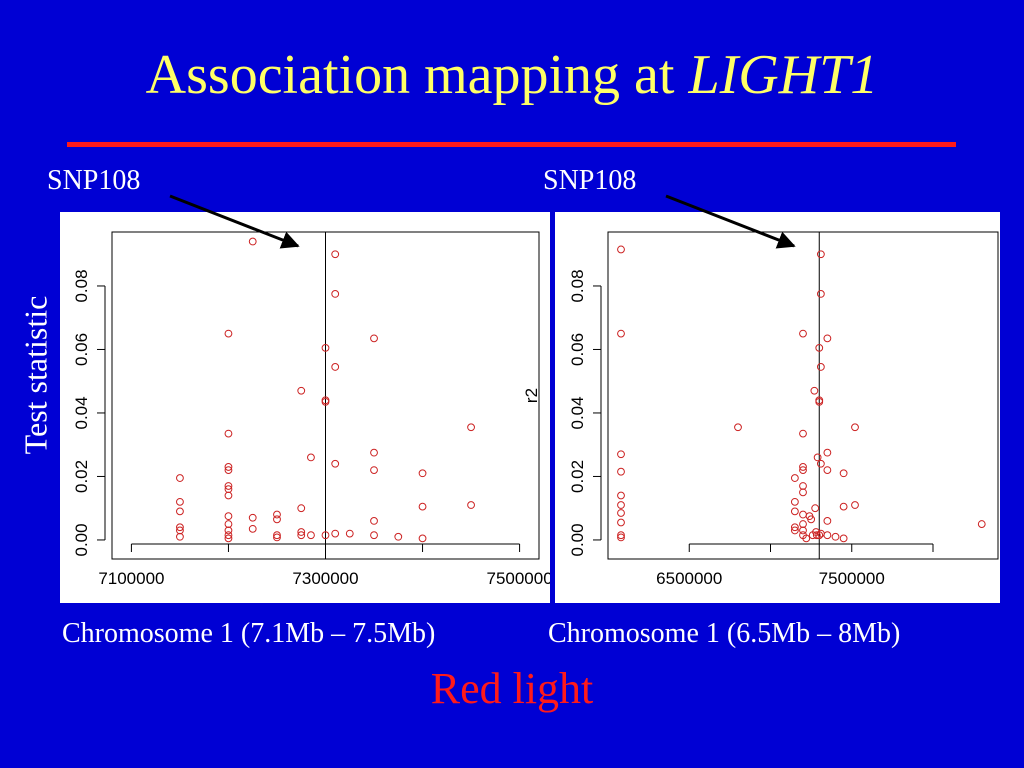  What do you see at coordinates (531, 395) in the screenshot?
I see `y-axis-label: r2` at bounding box center [531, 395].